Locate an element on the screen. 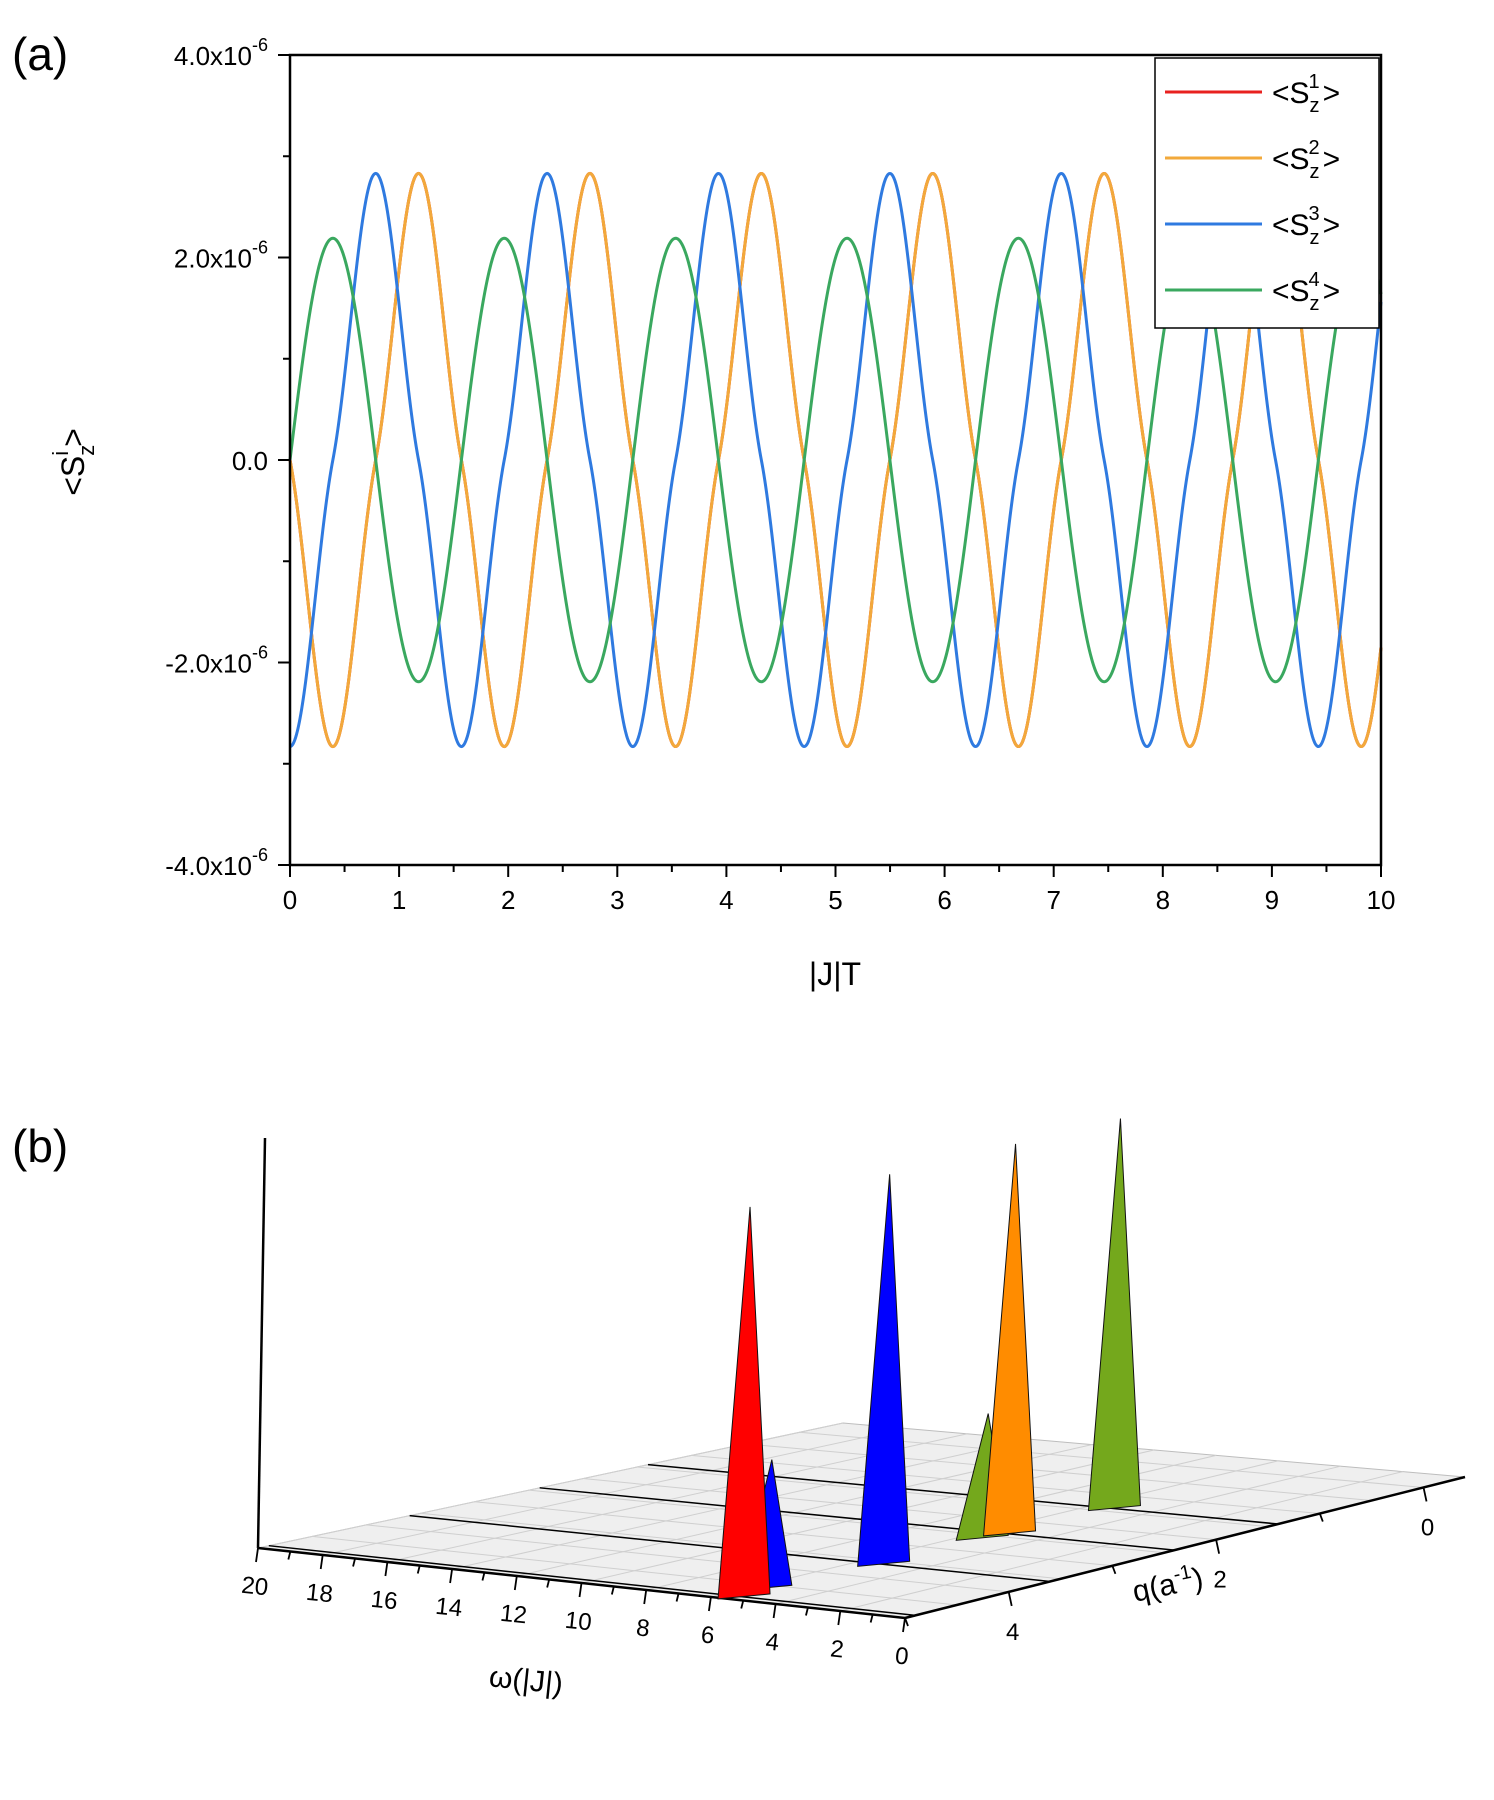  svg-text: <Szi> is located at coordinates (73, 462).